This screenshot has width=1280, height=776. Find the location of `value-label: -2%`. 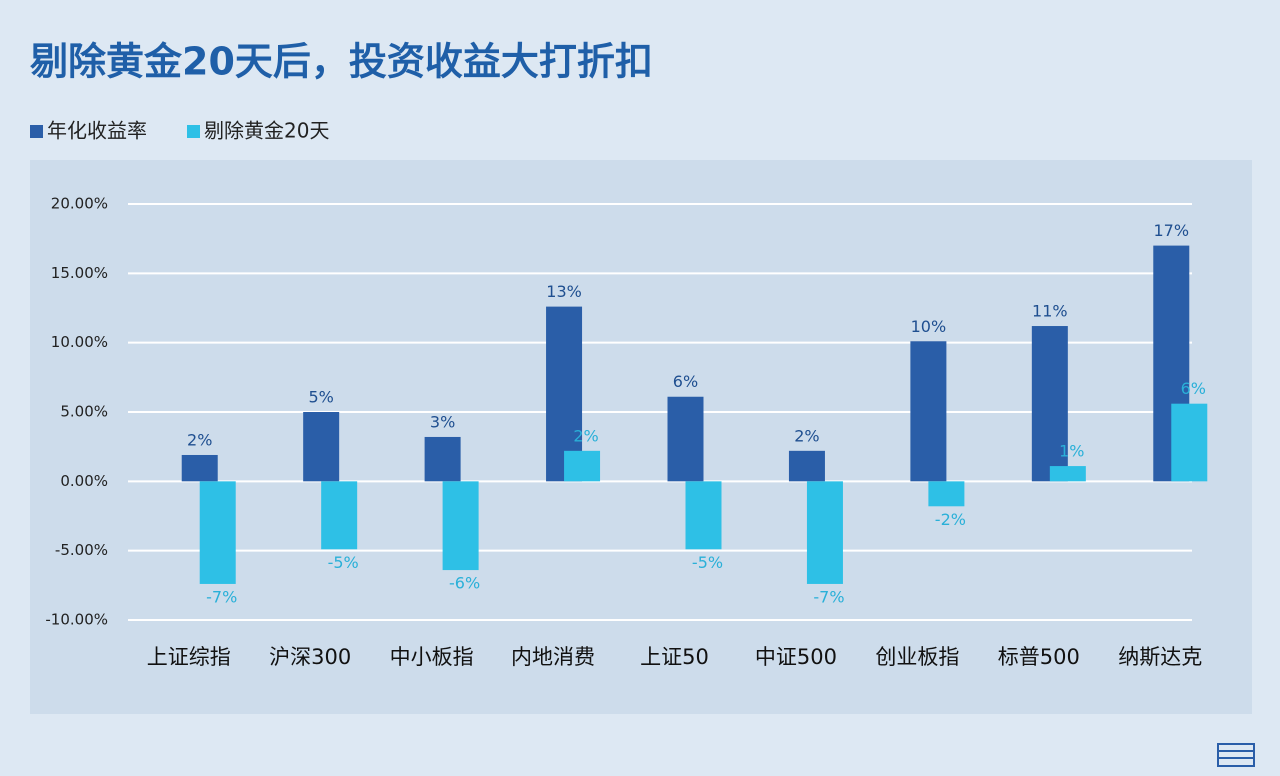

value-label: -2% is located at coordinates (950, 519).